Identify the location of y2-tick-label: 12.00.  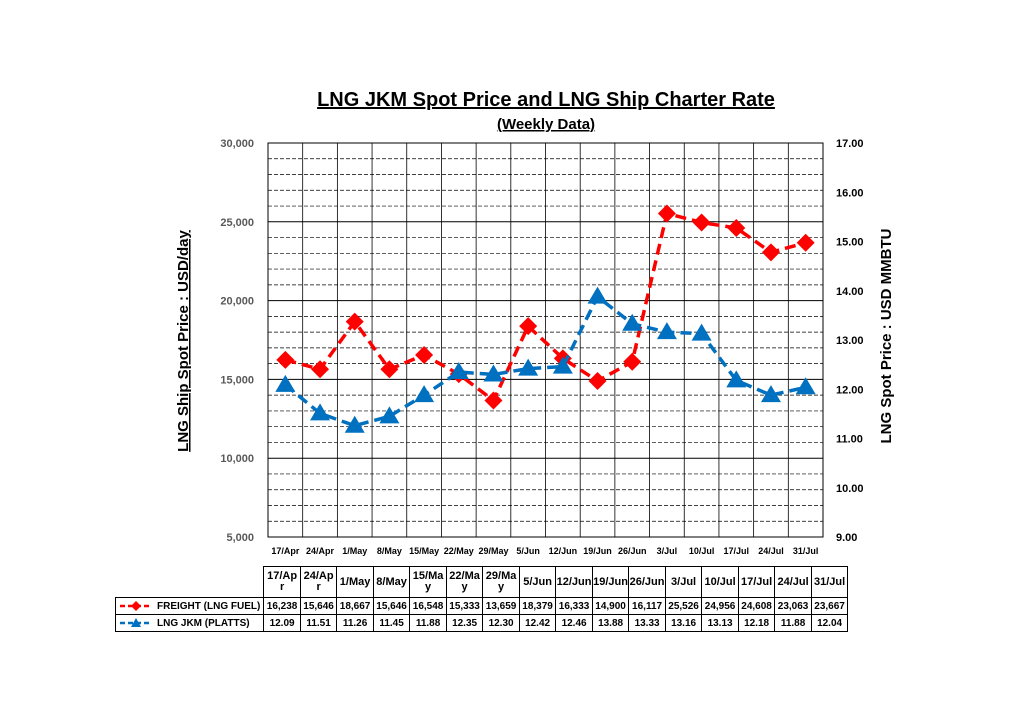
(850, 390).